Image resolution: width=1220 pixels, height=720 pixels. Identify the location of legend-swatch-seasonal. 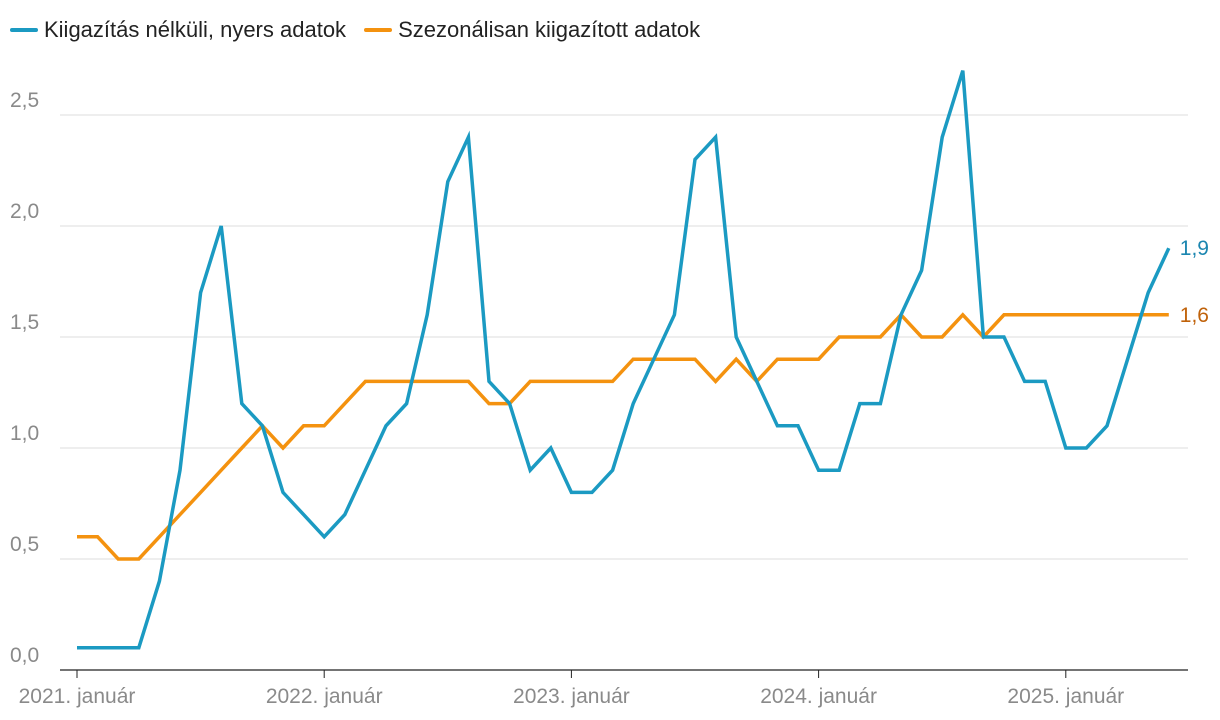
(378, 30).